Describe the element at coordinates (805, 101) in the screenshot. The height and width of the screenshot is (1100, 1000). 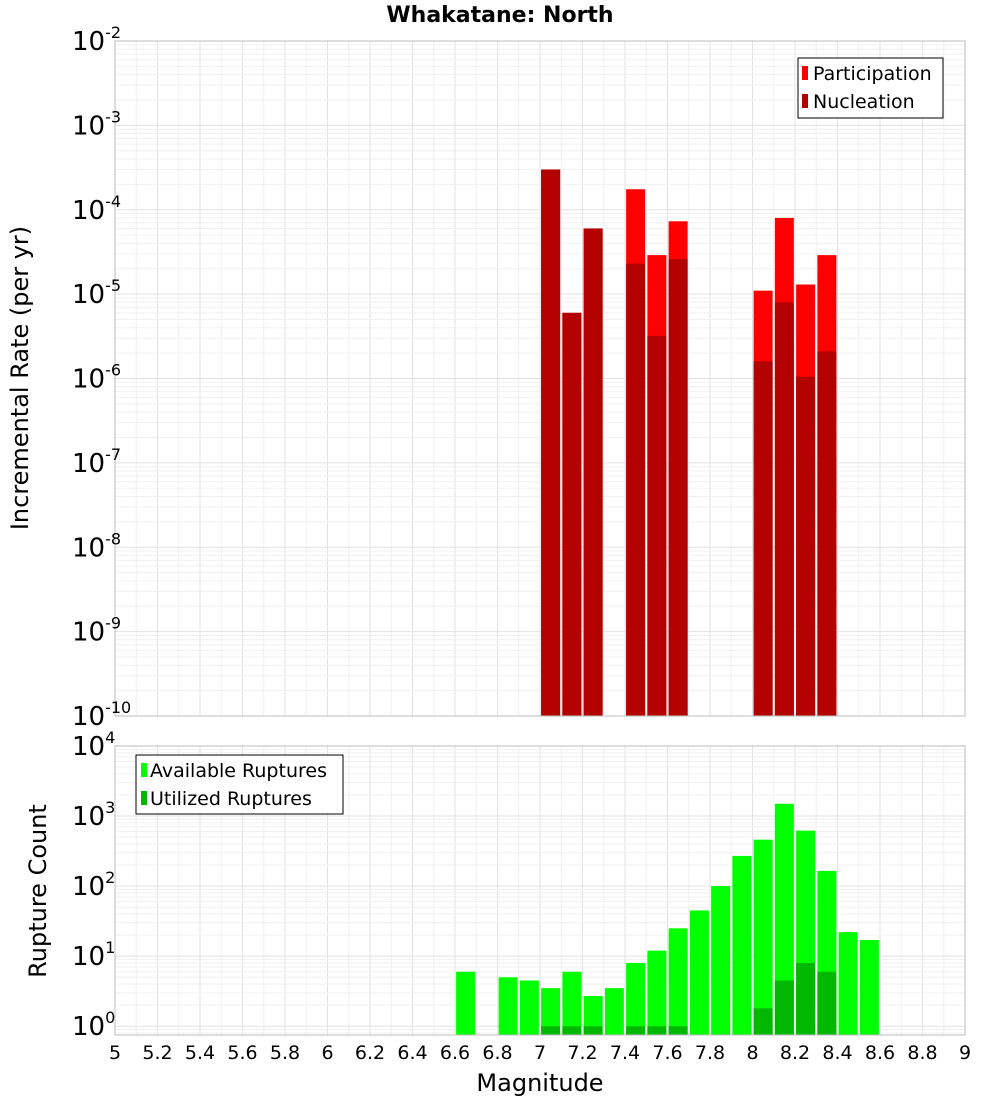
I see `legend-swatch-nucleation` at that location.